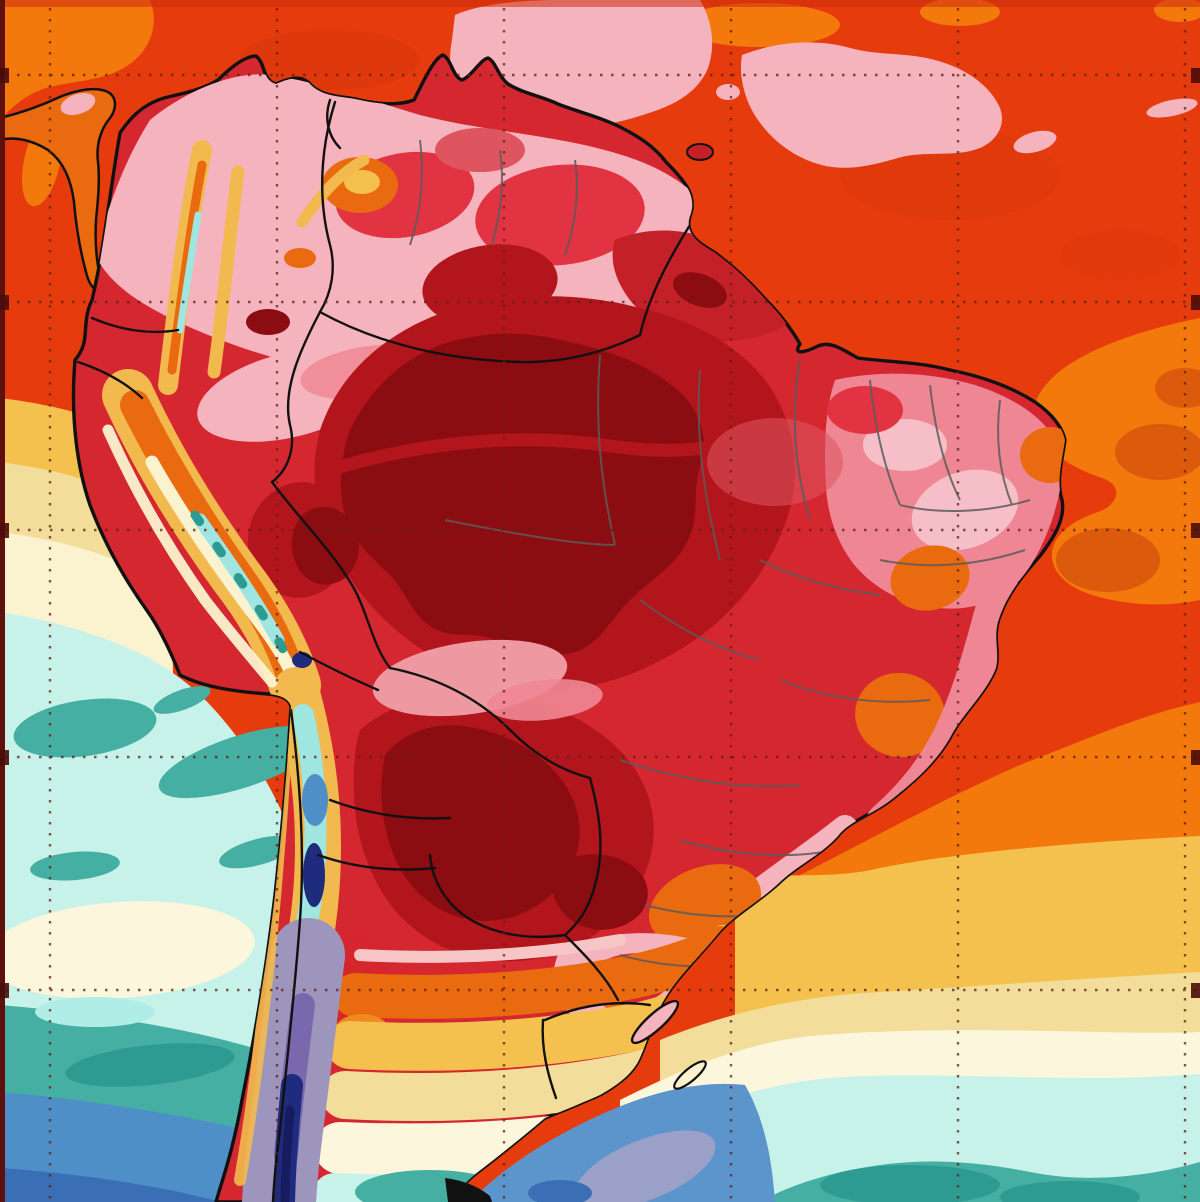 This screenshot has width=1200, height=1202. What do you see at coordinates (690, 1075) in the screenshot?
I see `lagoa-mirim` at bounding box center [690, 1075].